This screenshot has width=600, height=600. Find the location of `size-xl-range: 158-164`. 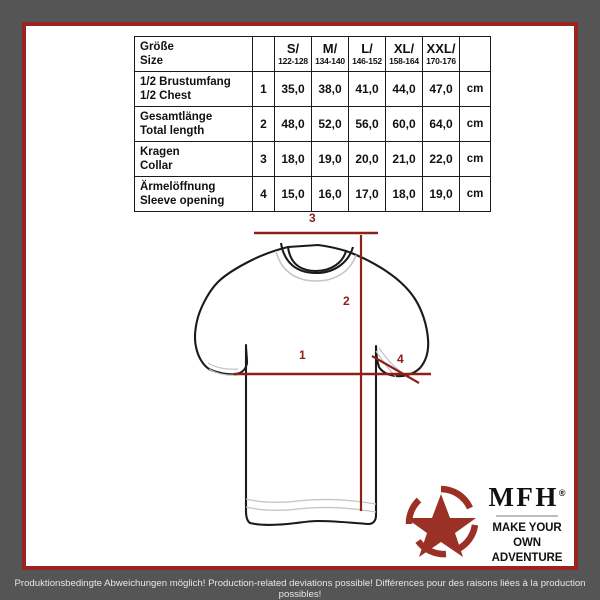

size-xl-range: 158-164 is located at coordinates (404, 60).